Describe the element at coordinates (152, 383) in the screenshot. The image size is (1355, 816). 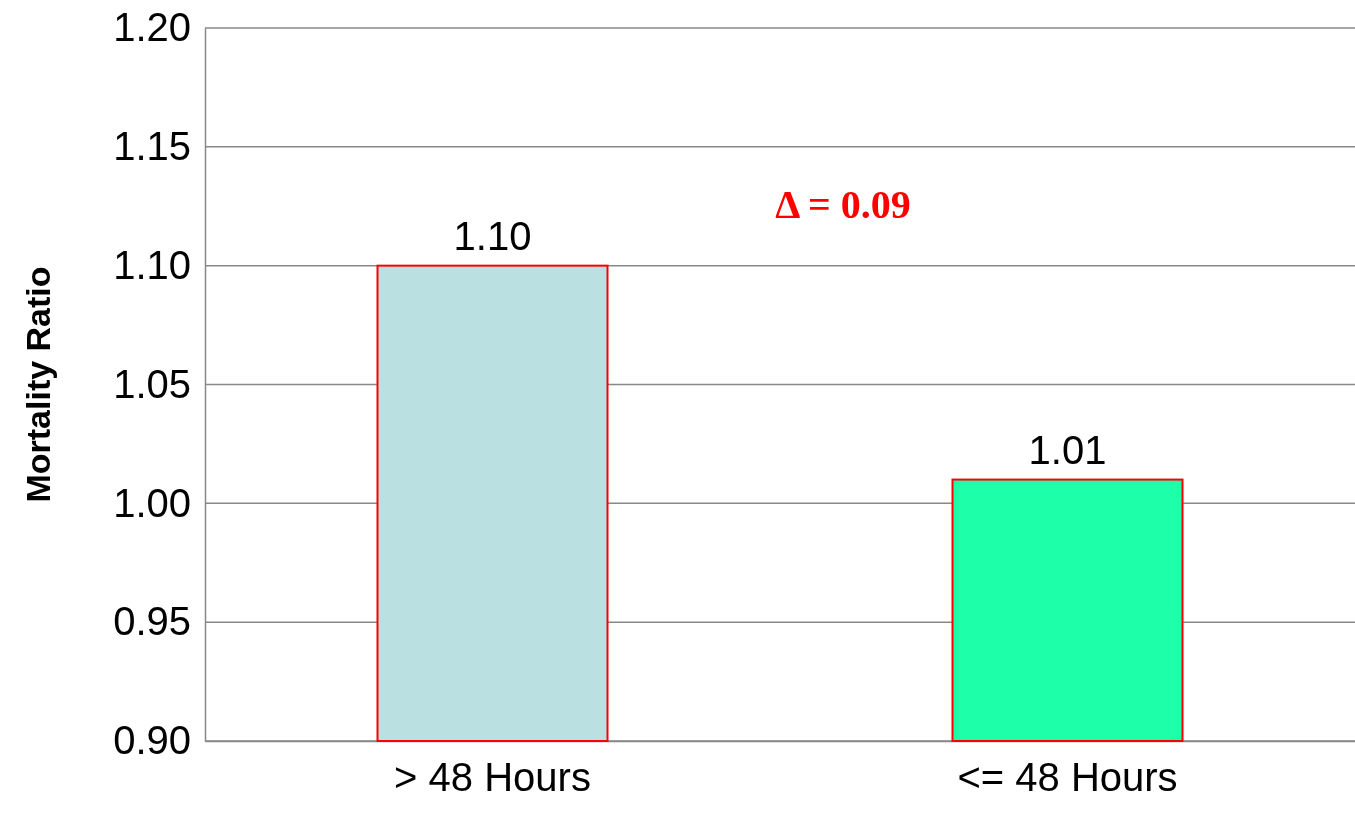
I see `y-tick-label: 1.05` at that location.